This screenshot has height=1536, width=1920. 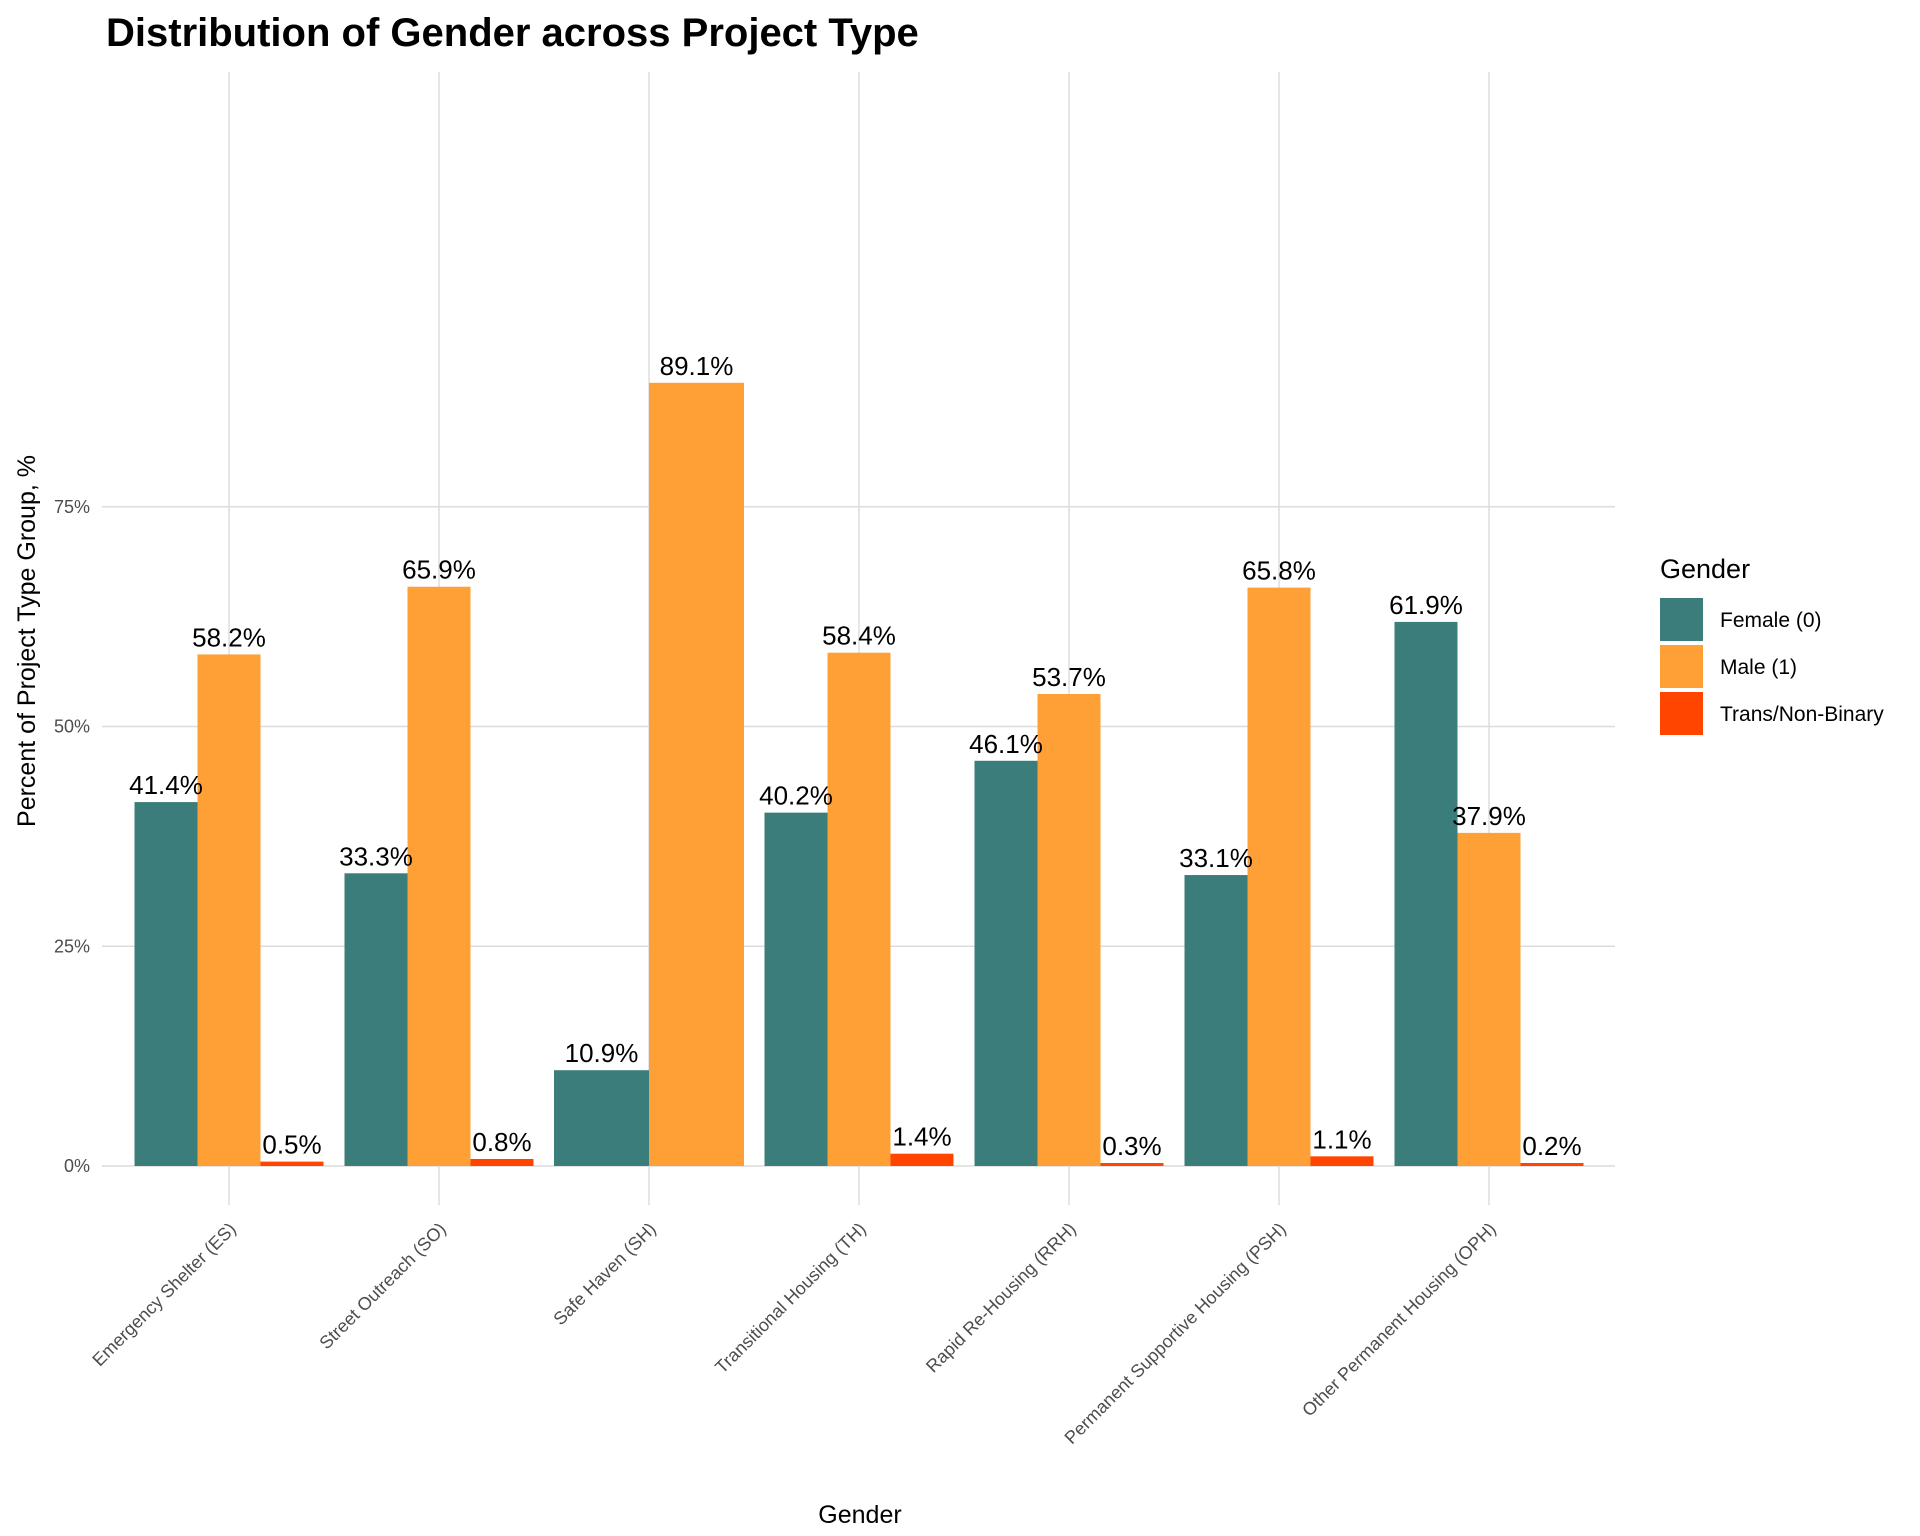 I want to click on x-axis-title: Gender, so click(x=859, y=1515).